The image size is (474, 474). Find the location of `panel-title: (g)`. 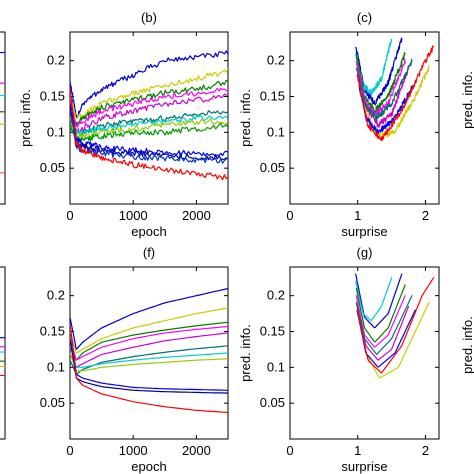

panel-title: (g) is located at coordinates (365, 252).